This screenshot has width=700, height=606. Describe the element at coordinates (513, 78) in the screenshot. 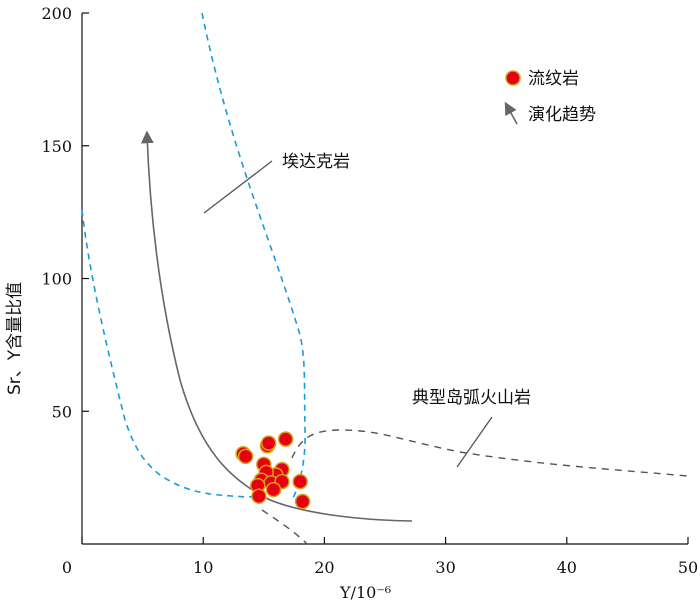

I see `legend-marker-rhyolite` at that location.